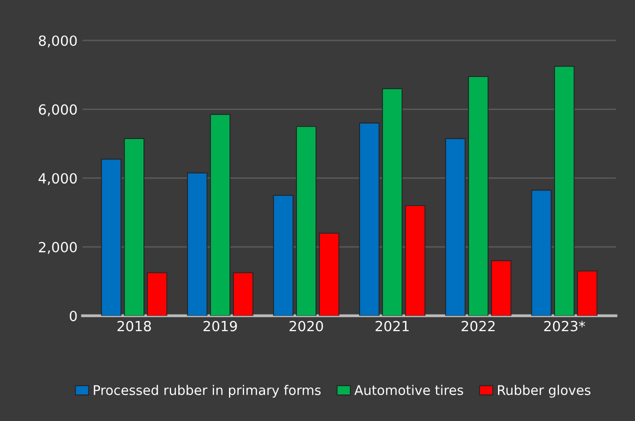 The width and height of the screenshot is (635, 421). What do you see at coordinates (57, 110) in the screenshot?
I see `y-tick-label: 6,000` at bounding box center [57, 110].